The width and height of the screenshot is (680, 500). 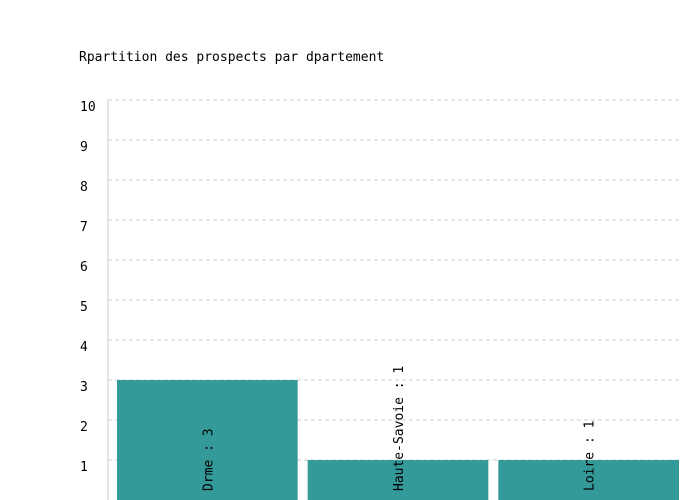 I want to click on y-tick-label: 4, so click(x=84, y=347).